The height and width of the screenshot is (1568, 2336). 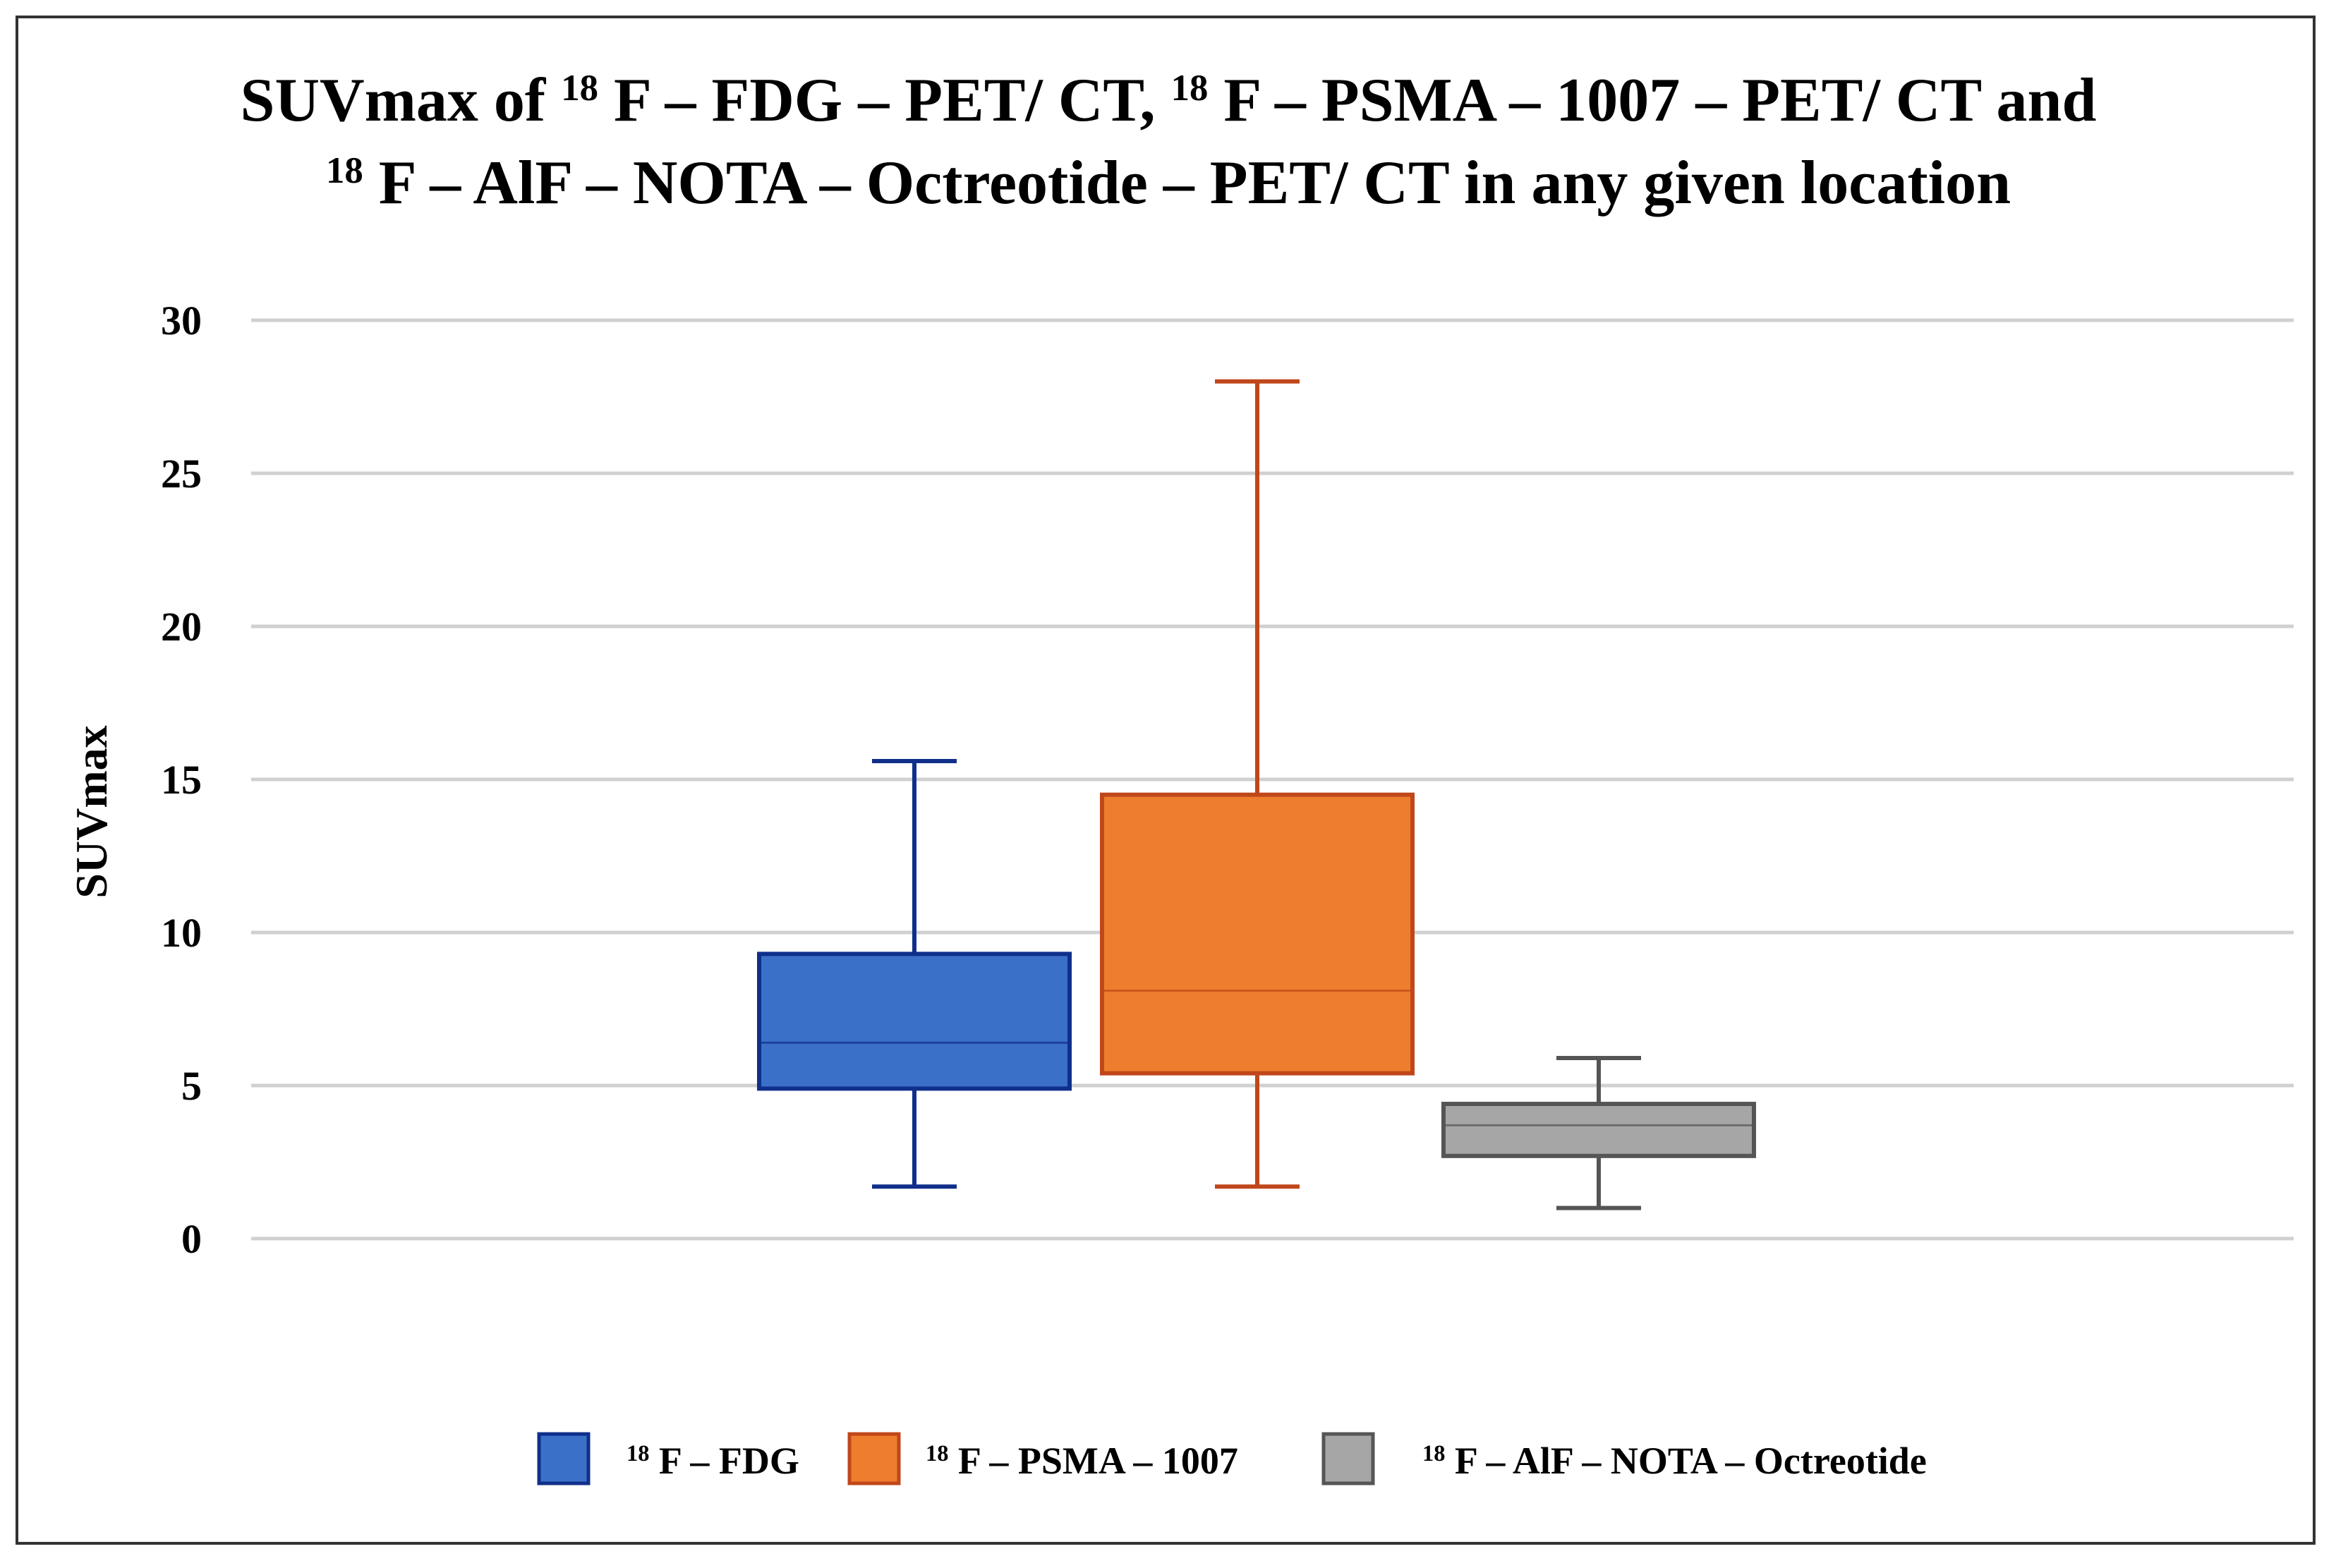 I want to click on legend-item-3: 18 F – AlF – NOTA – Octreotide, so click(x=1624, y=1458).